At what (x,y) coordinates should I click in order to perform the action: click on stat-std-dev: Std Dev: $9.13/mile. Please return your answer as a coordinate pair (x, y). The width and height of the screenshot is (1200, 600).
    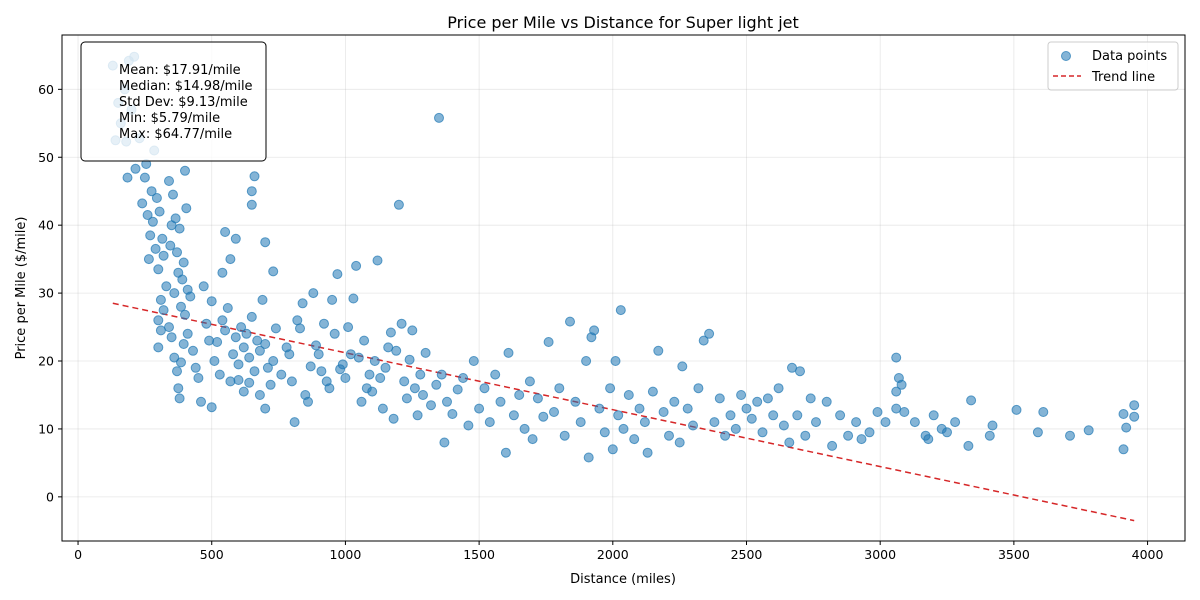
    Looking at the image, I should click on (183, 102).